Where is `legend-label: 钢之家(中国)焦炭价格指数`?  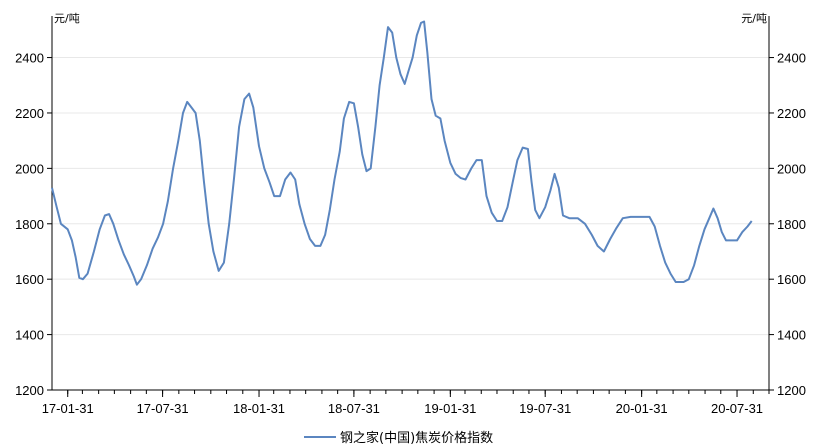
legend-label: 钢之家(中国)焦炭价格指数 is located at coordinates (416, 438).